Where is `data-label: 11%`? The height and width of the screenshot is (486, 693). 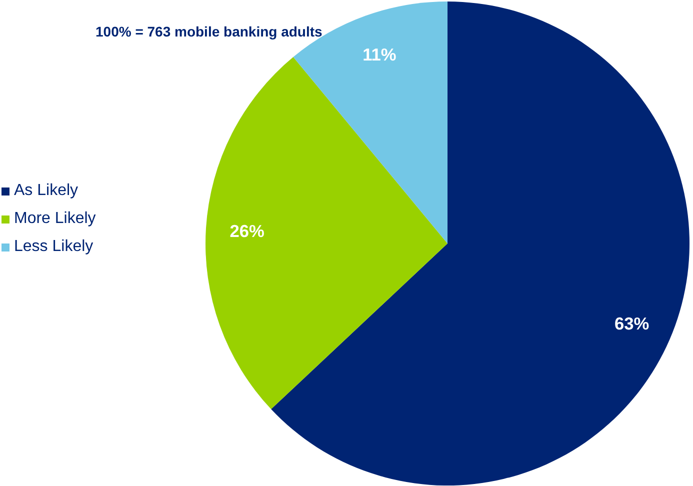
data-label: 11% is located at coordinates (379, 54).